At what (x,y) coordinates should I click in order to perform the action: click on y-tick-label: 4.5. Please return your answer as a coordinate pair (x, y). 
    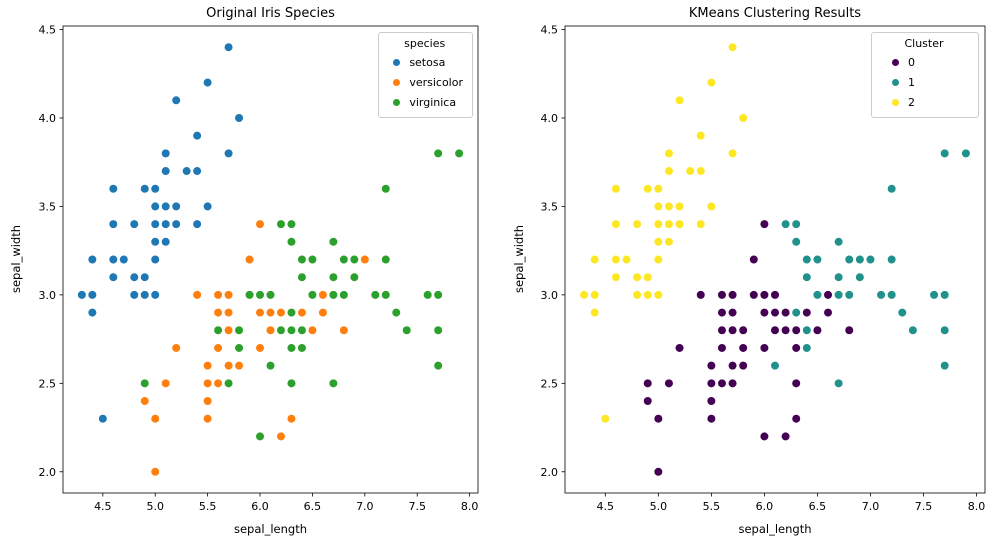
    Looking at the image, I should click on (550, 30).